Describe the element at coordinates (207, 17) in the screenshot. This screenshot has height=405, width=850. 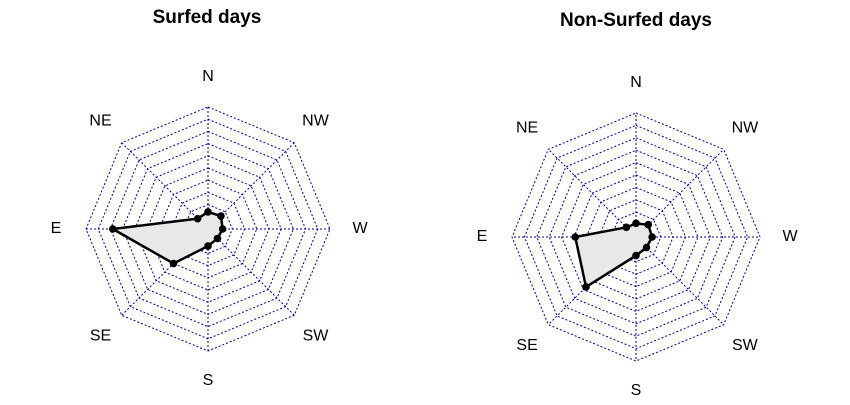
I see `chart-title: Surfed days` at that location.